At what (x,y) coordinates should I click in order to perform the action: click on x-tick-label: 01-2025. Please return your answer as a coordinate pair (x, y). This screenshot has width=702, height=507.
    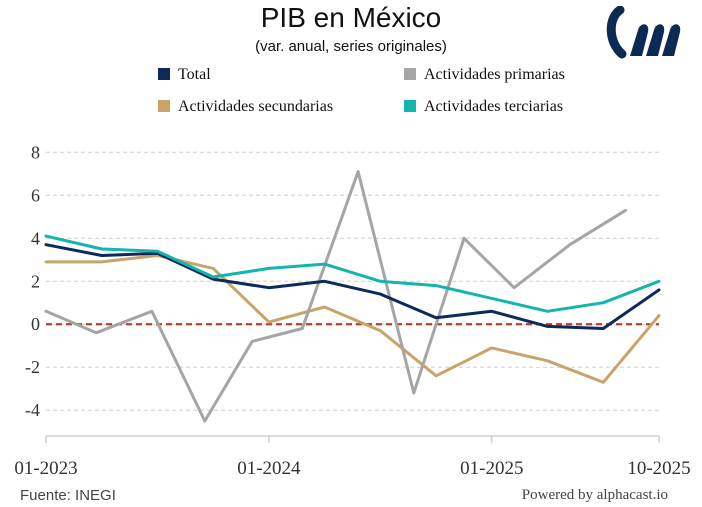
    Looking at the image, I should click on (491, 468).